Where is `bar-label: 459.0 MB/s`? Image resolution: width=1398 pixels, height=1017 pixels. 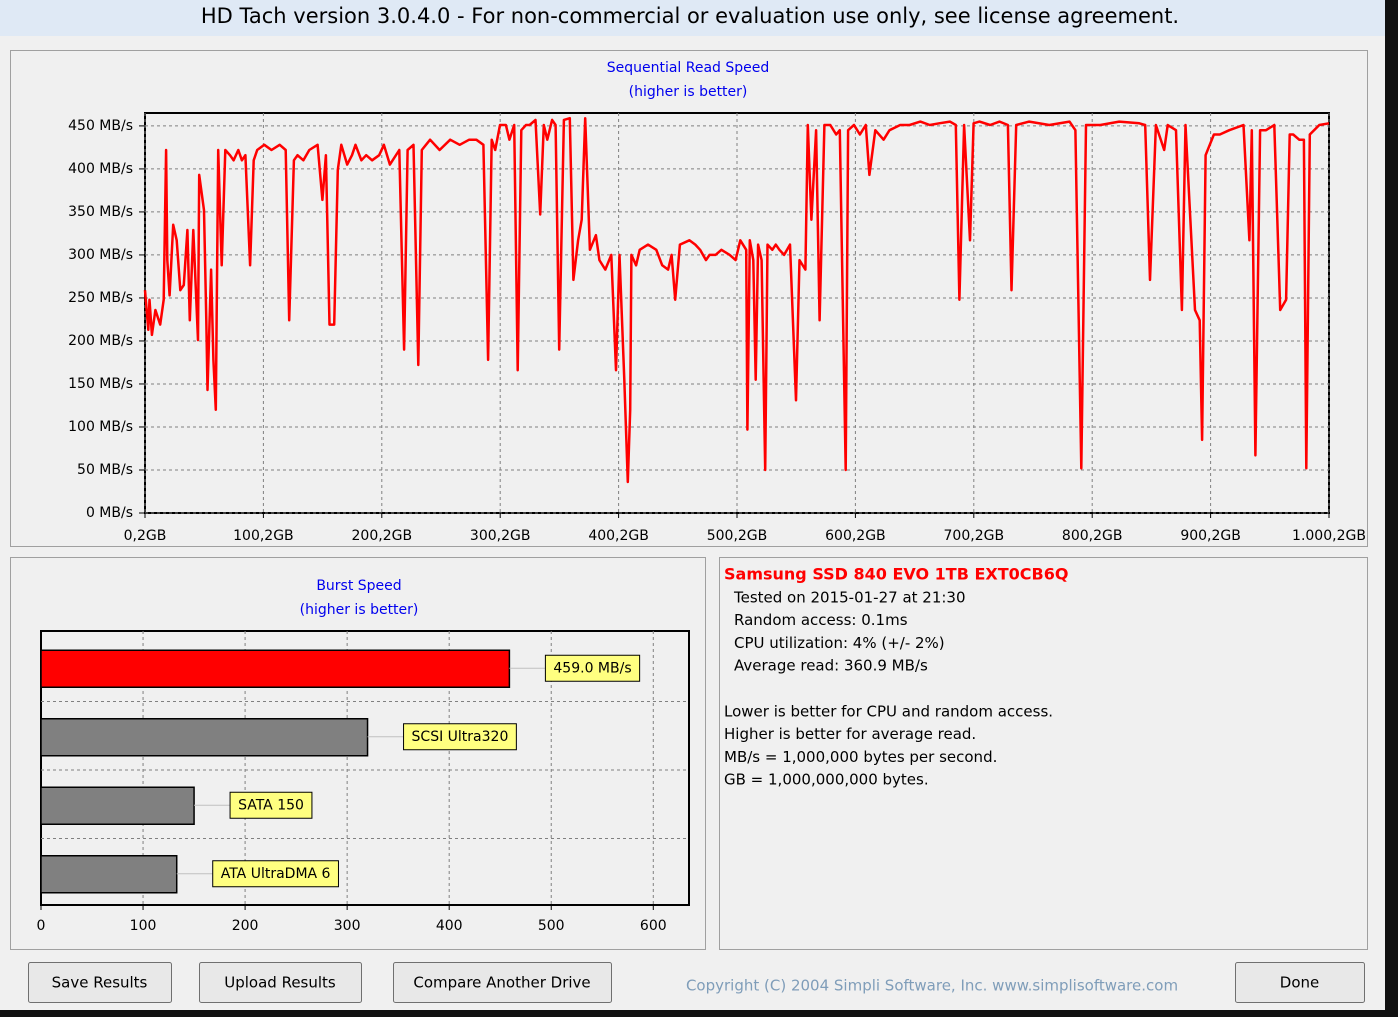
bar-label: 459.0 MB/s is located at coordinates (592, 668).